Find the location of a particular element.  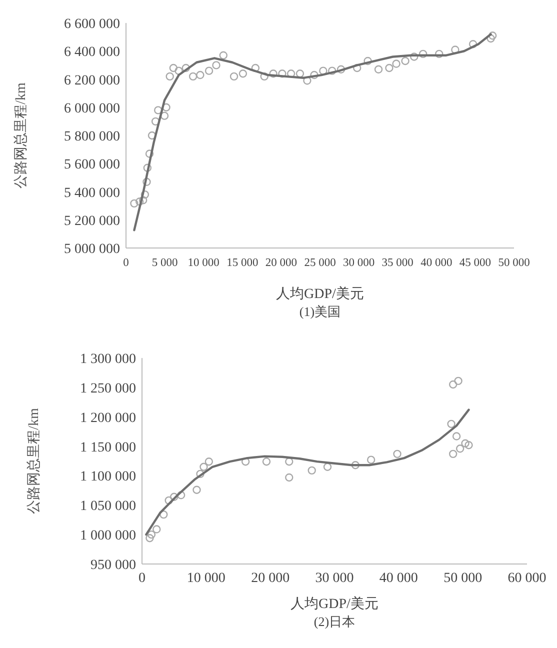

text: (1)美国 is located at coordinates (320, 311).